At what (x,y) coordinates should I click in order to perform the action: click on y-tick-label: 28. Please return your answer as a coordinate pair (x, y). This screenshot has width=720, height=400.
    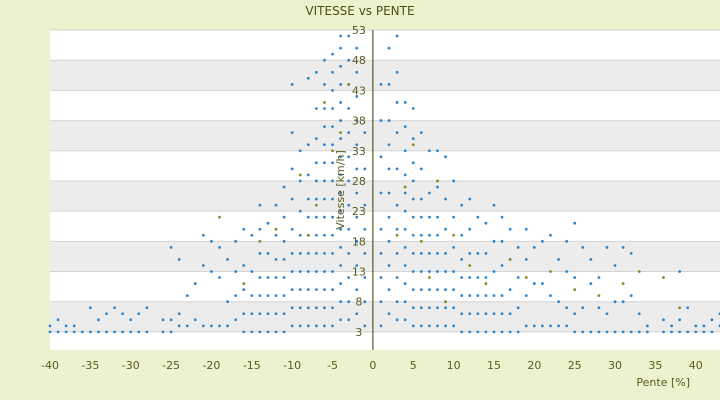
    Looking at the image, I should click on (359, 181).